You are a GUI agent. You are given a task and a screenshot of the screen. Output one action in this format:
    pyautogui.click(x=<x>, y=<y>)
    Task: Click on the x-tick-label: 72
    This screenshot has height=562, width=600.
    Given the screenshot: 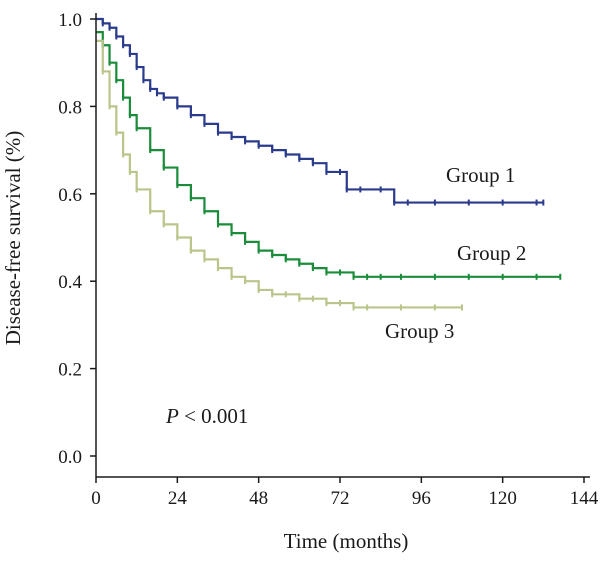 What is the action you would take?
    pyautogui.click(x=340, y=498)
    